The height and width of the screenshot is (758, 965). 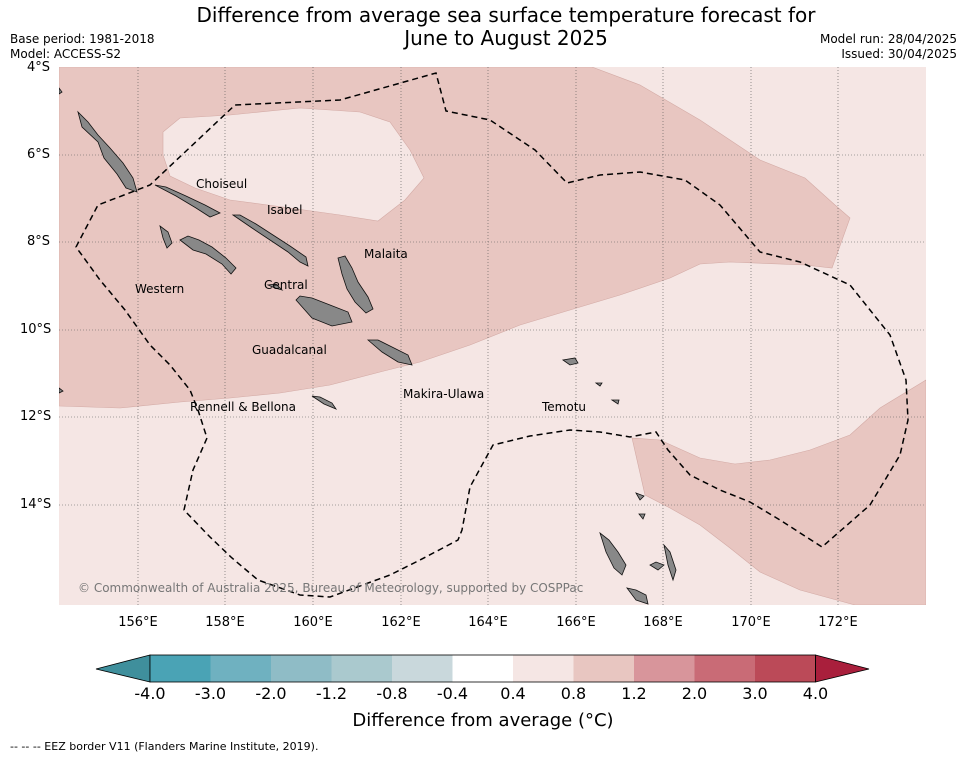 I want to click on anomaly-patch-light, so click(x=293, y=164).